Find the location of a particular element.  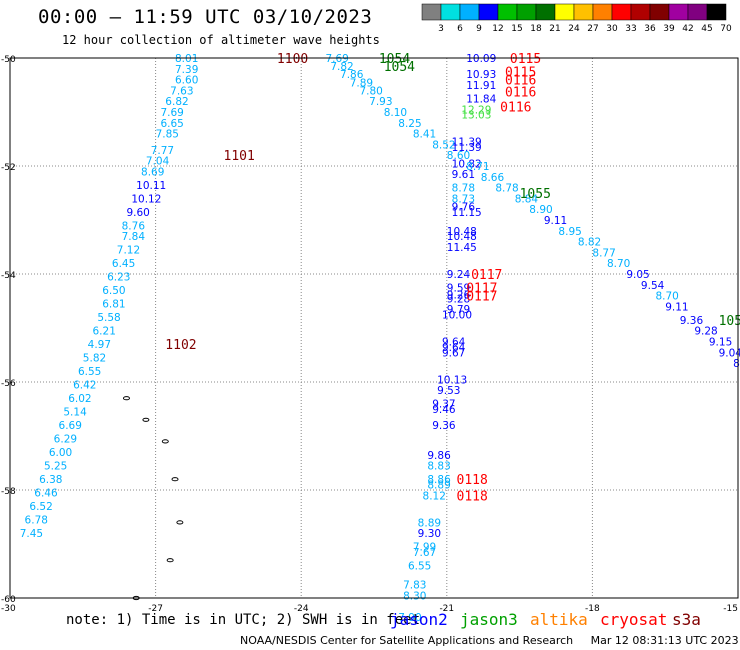

wave-height-value: 8.90 is located at coordinates (540, 210).